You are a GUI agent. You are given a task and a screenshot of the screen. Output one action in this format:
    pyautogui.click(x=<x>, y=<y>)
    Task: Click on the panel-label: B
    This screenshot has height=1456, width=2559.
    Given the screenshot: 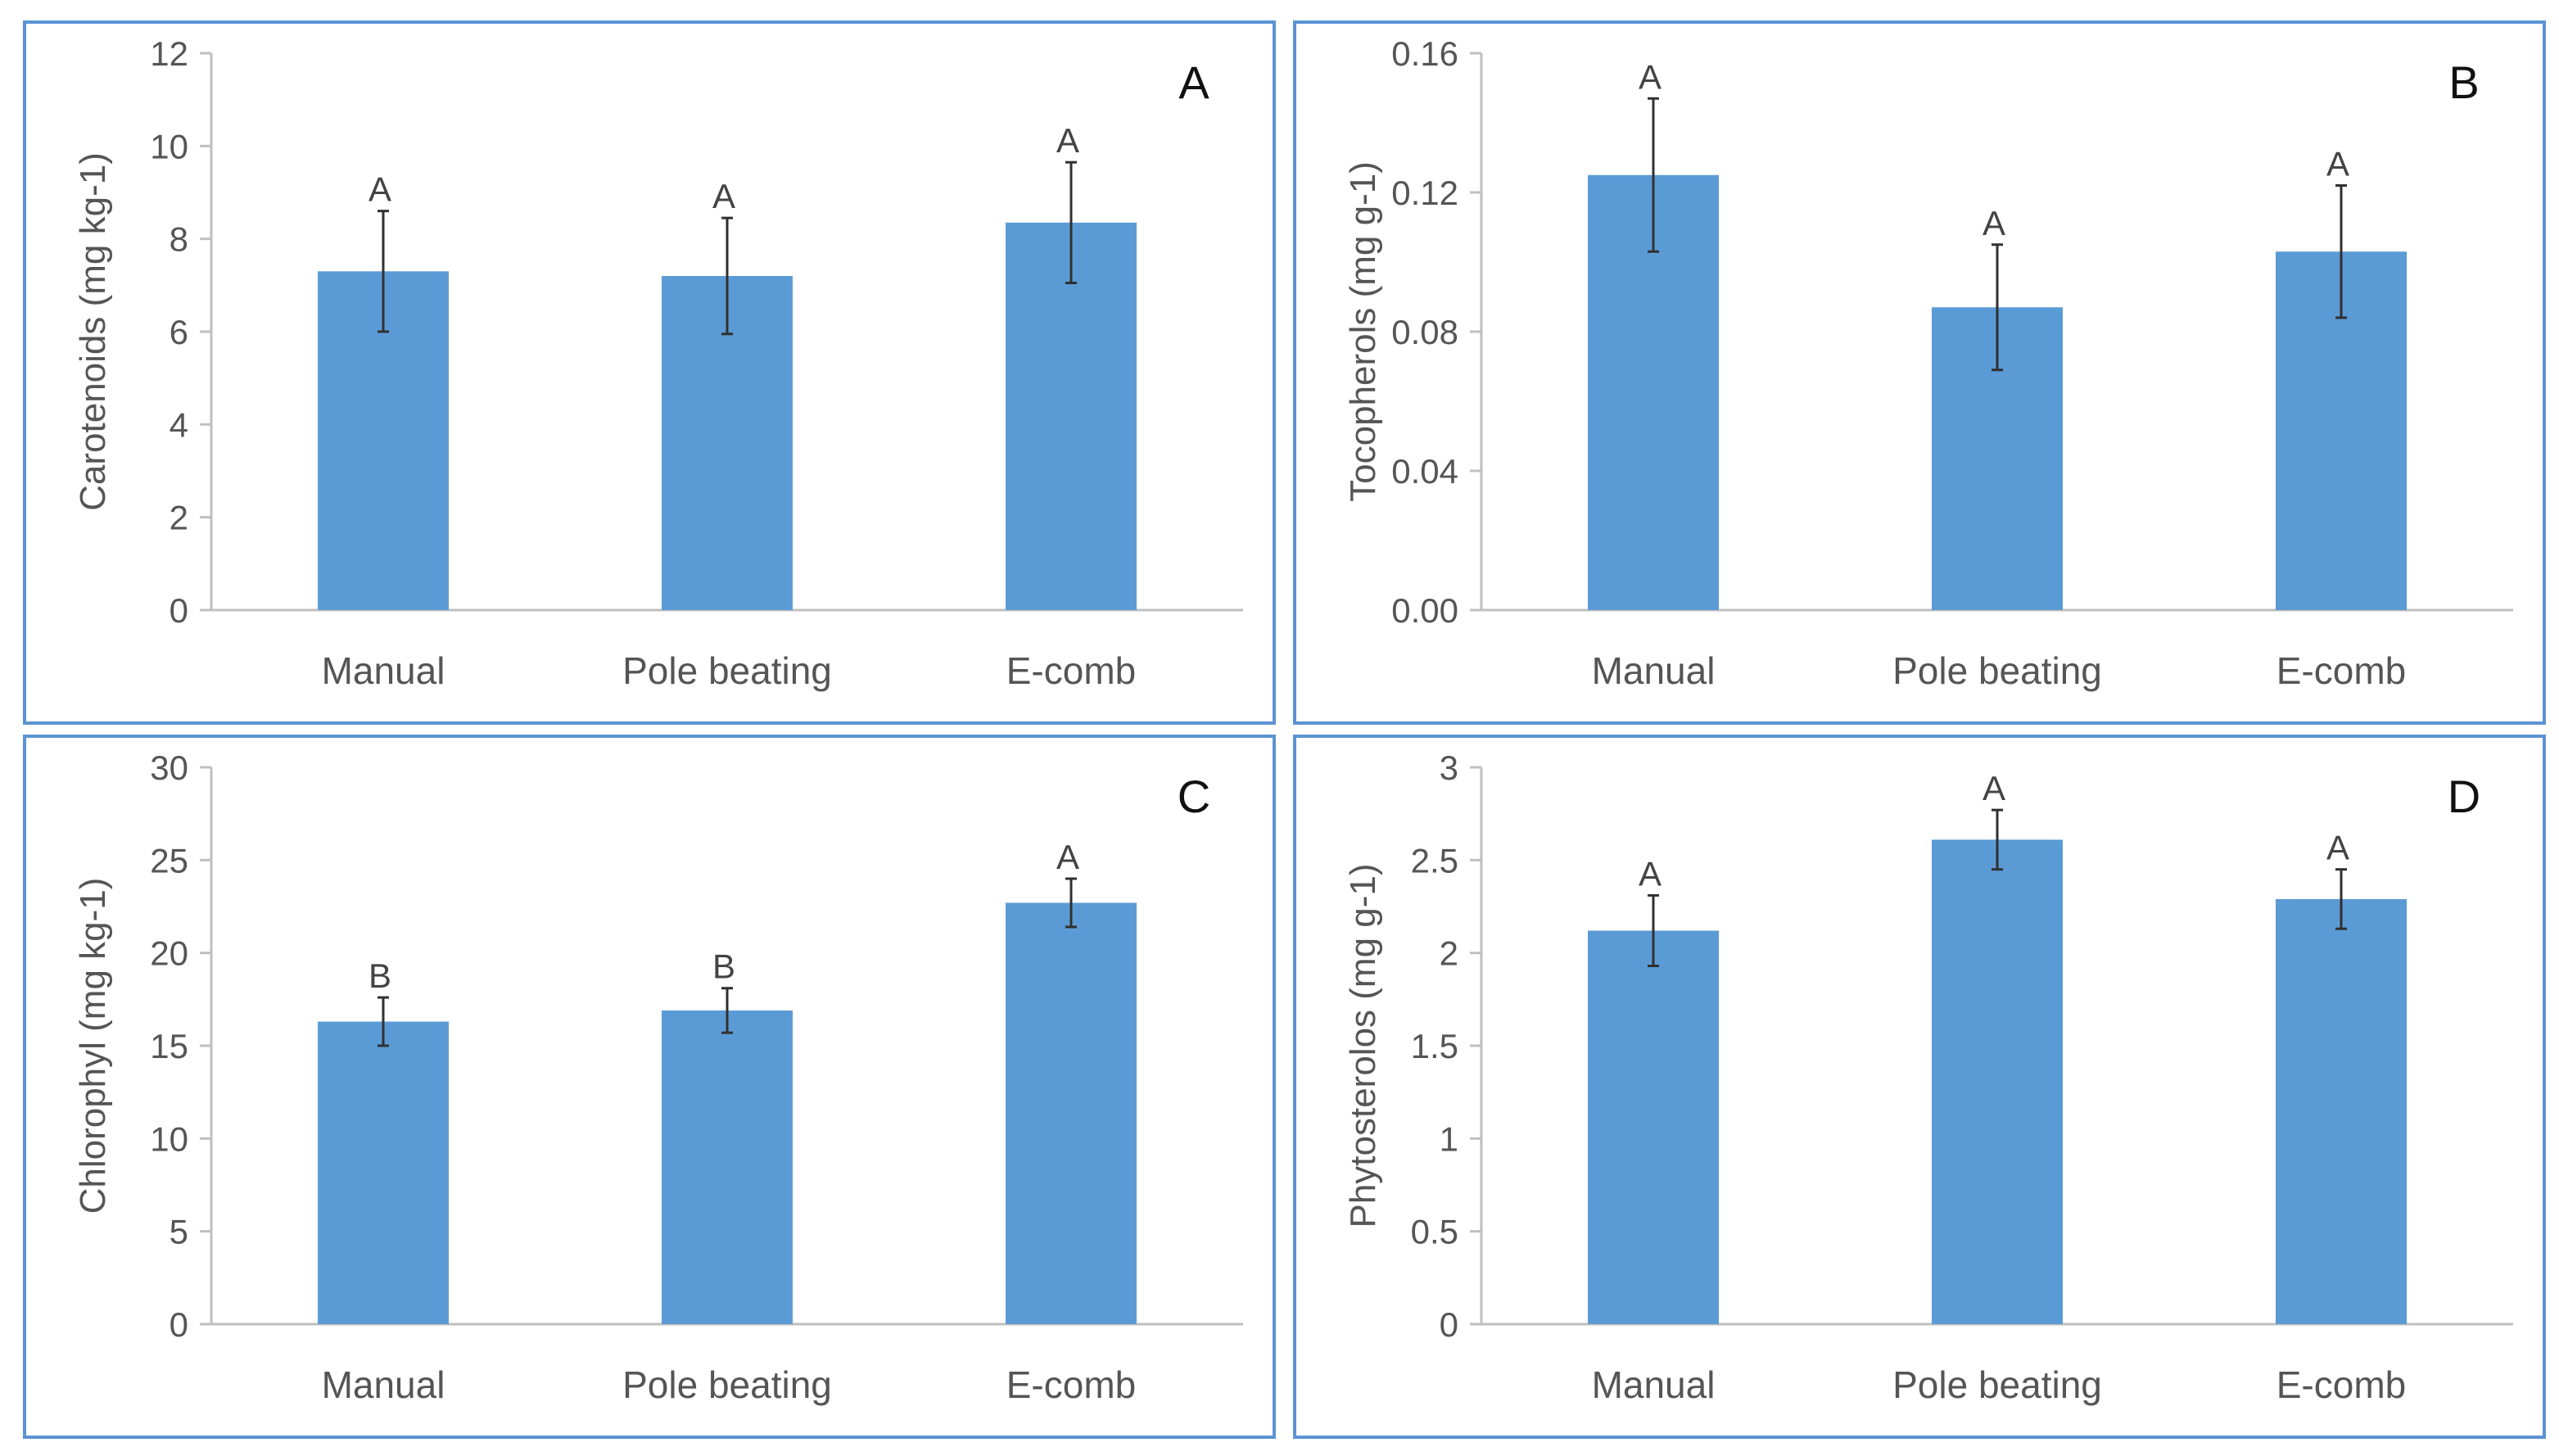 What is the action you would take?
    pyautogui.click(x=2463, y=83)
    